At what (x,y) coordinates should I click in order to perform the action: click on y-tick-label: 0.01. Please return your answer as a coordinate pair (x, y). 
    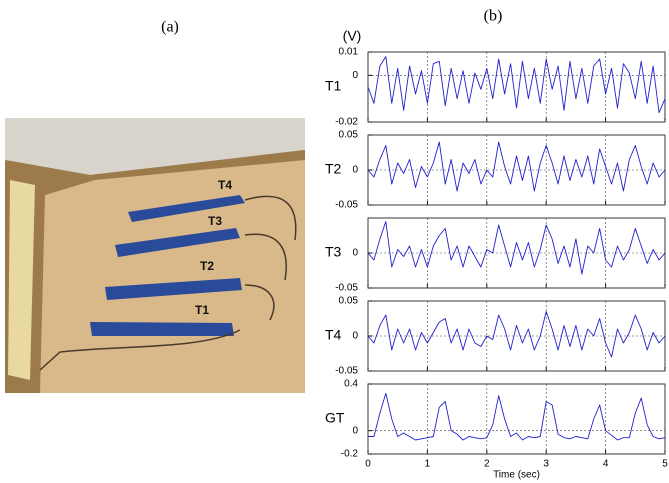
    Looking at the image, I should click on (349, 52).